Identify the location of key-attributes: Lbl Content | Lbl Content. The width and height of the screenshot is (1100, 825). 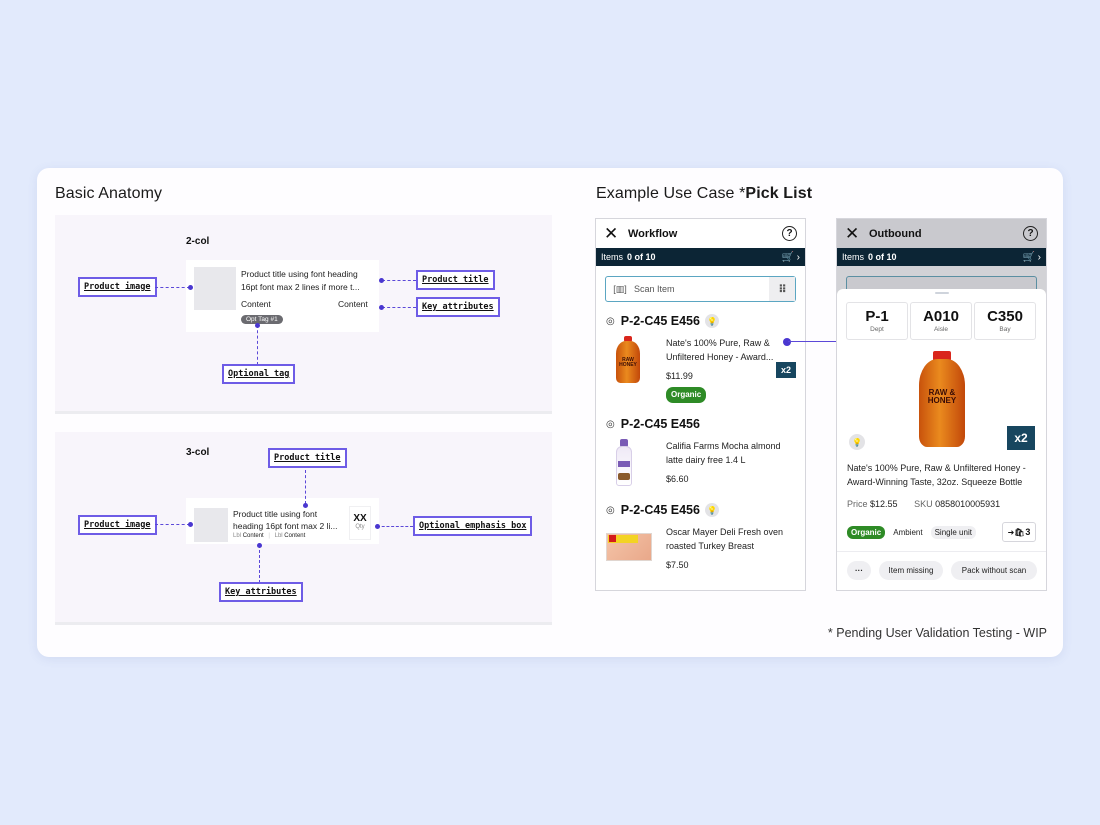
(269, 536).